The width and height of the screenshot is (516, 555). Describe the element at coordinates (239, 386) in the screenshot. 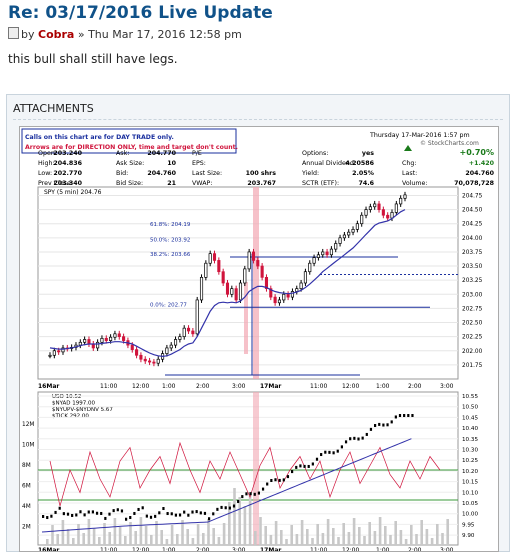

I see `time-tick: 3:00` at that location.